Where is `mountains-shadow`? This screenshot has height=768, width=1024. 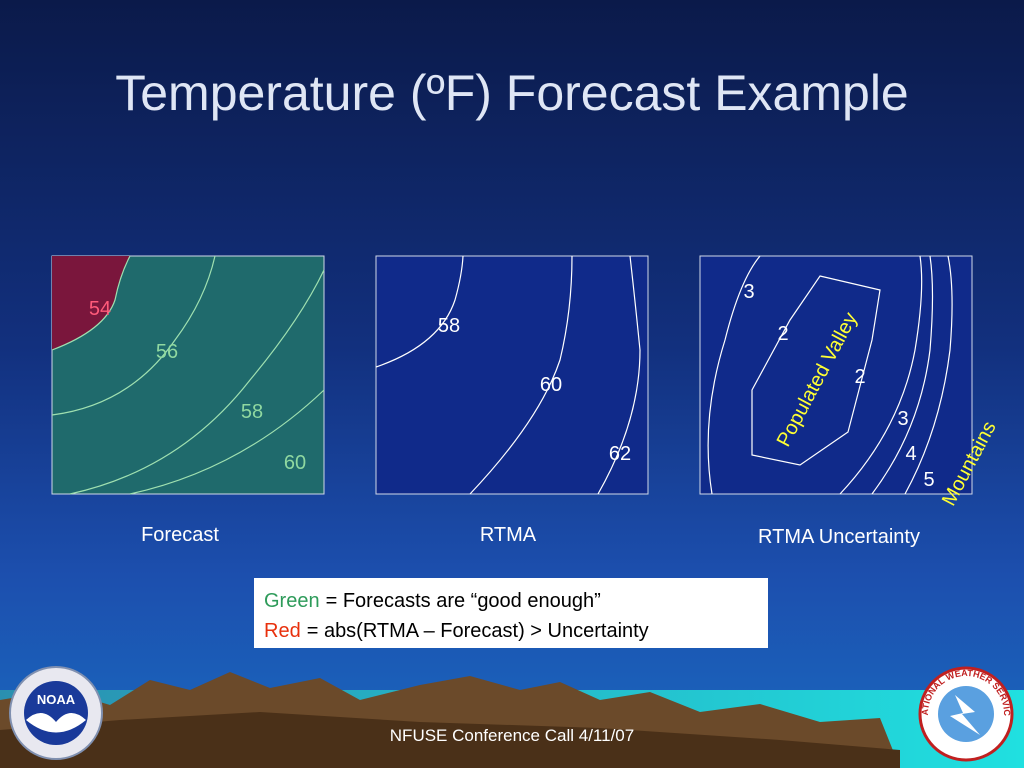 mountains-shadow is located at coordinates (450, 740).